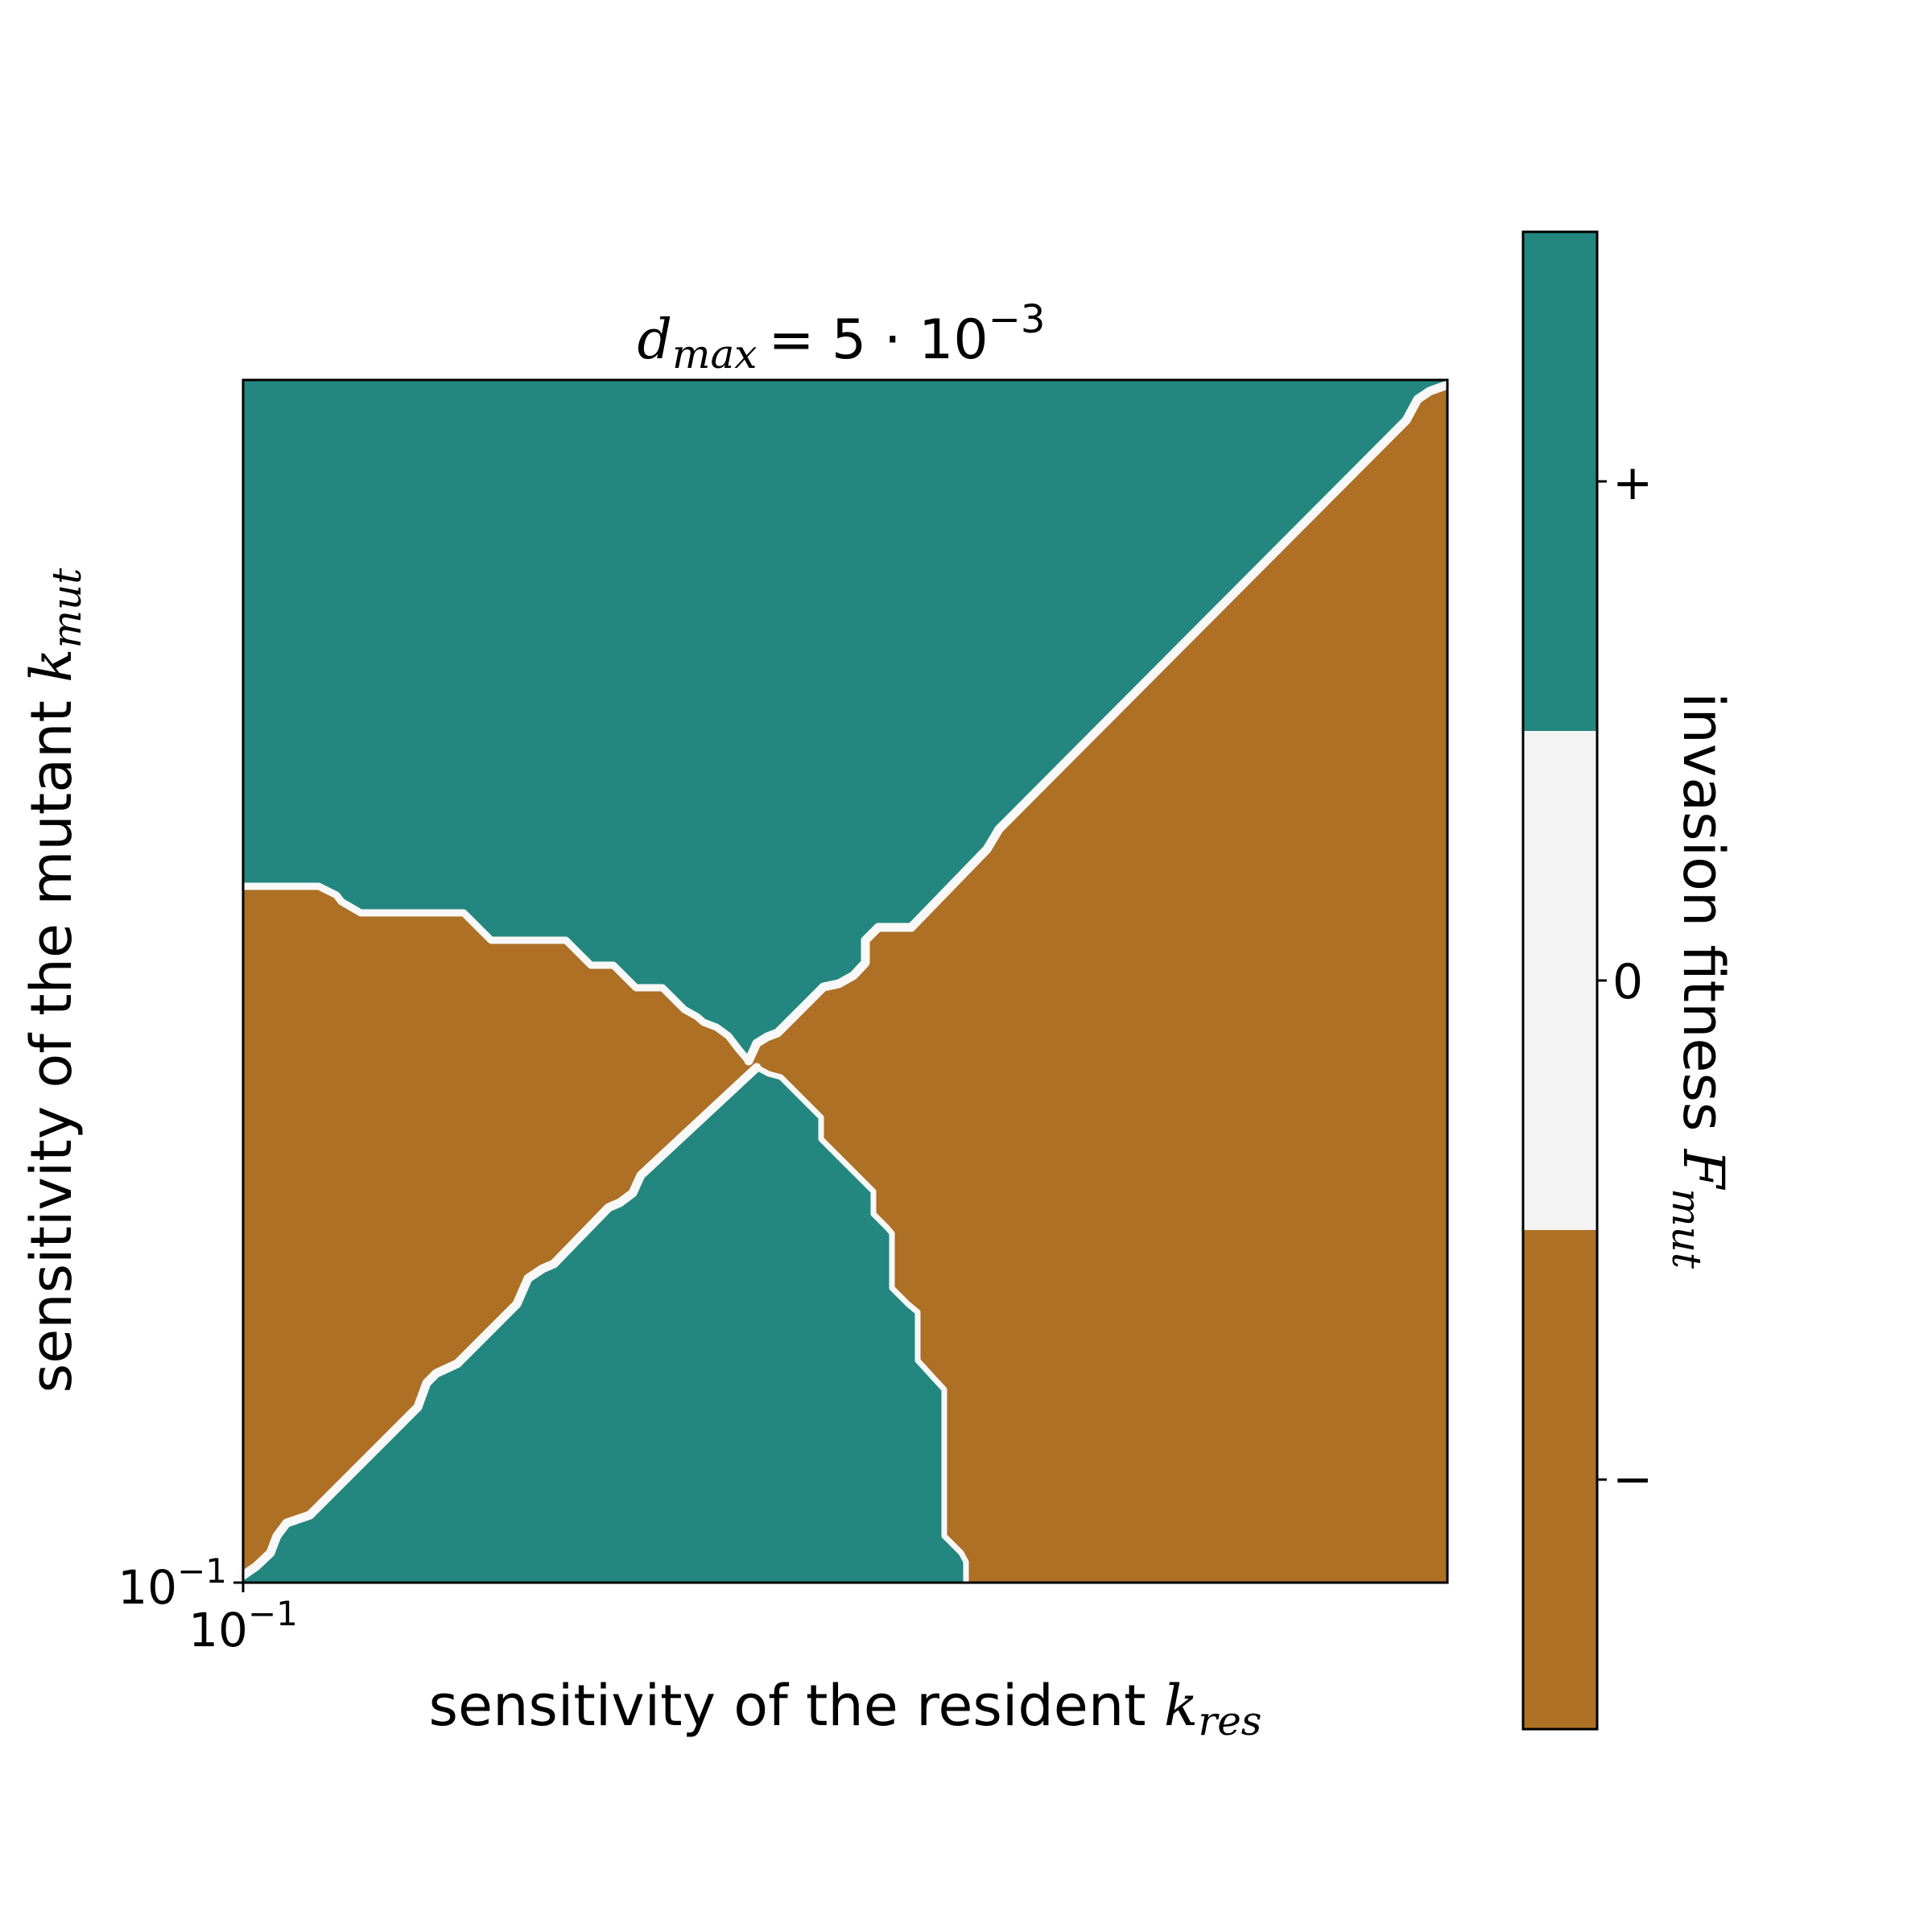  I want to click on colorbar-label-sub: mut, so click(1687, 1228).